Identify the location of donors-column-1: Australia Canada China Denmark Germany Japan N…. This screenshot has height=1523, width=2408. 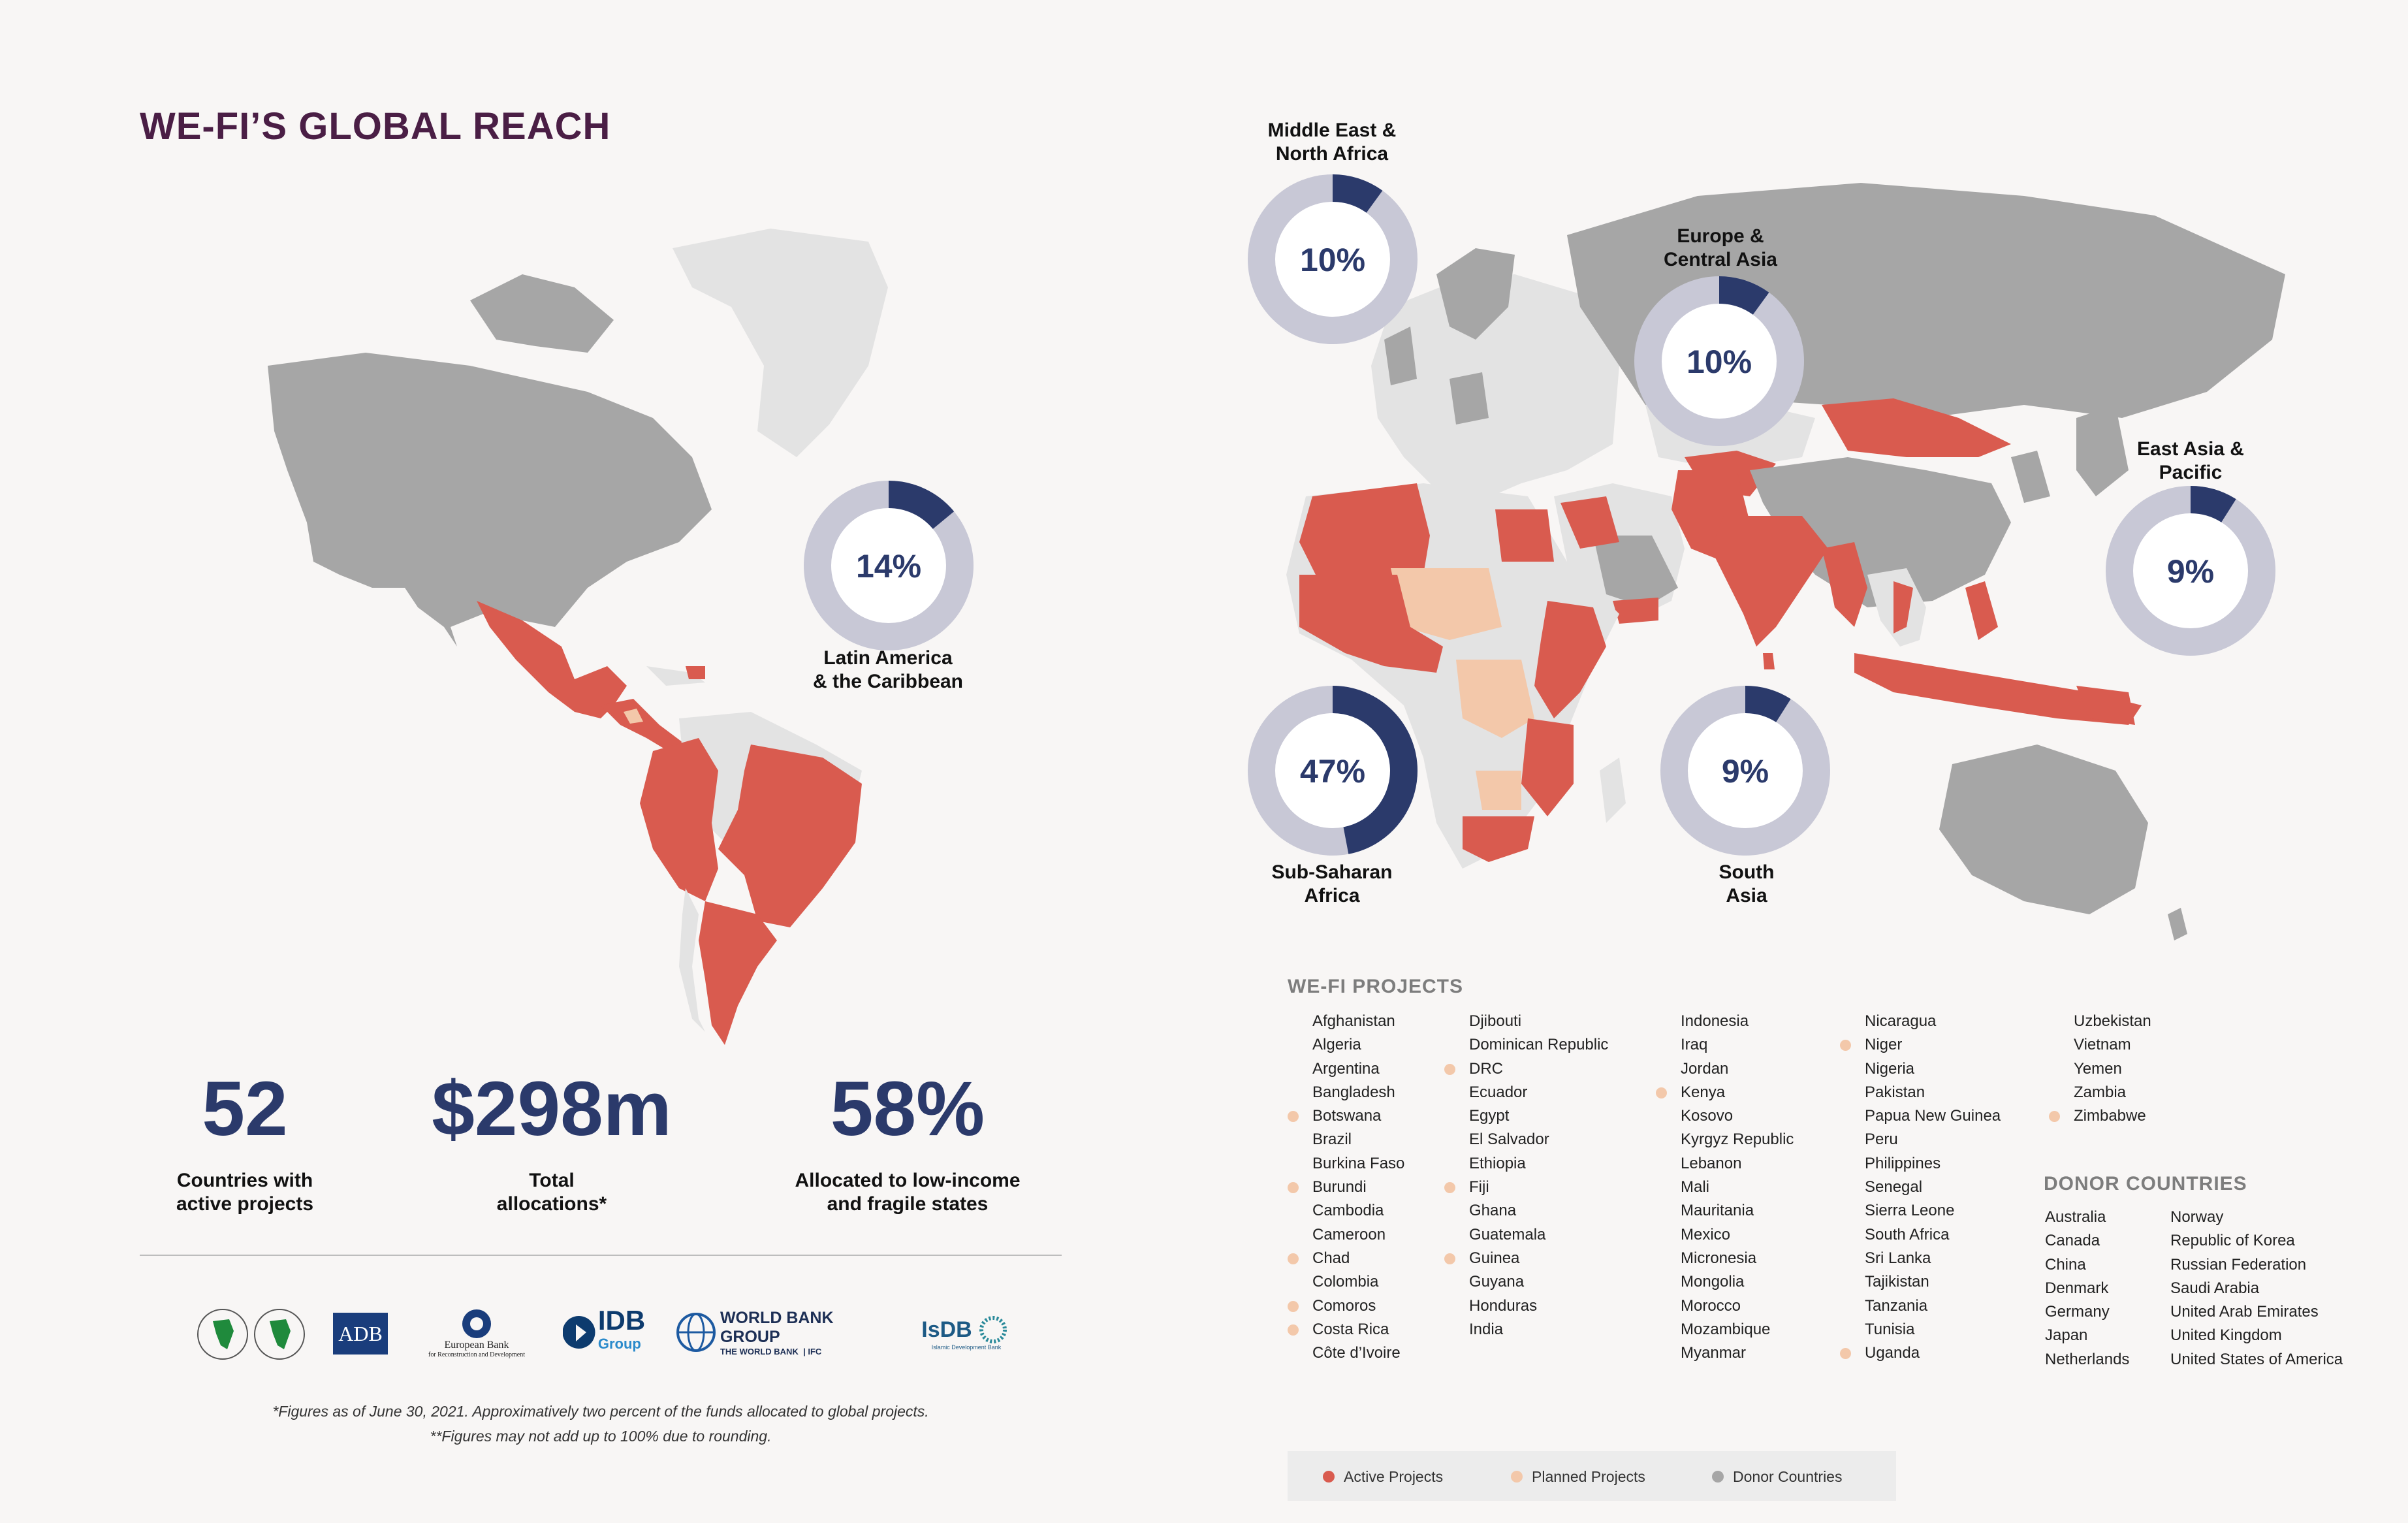
(2087, 1288).